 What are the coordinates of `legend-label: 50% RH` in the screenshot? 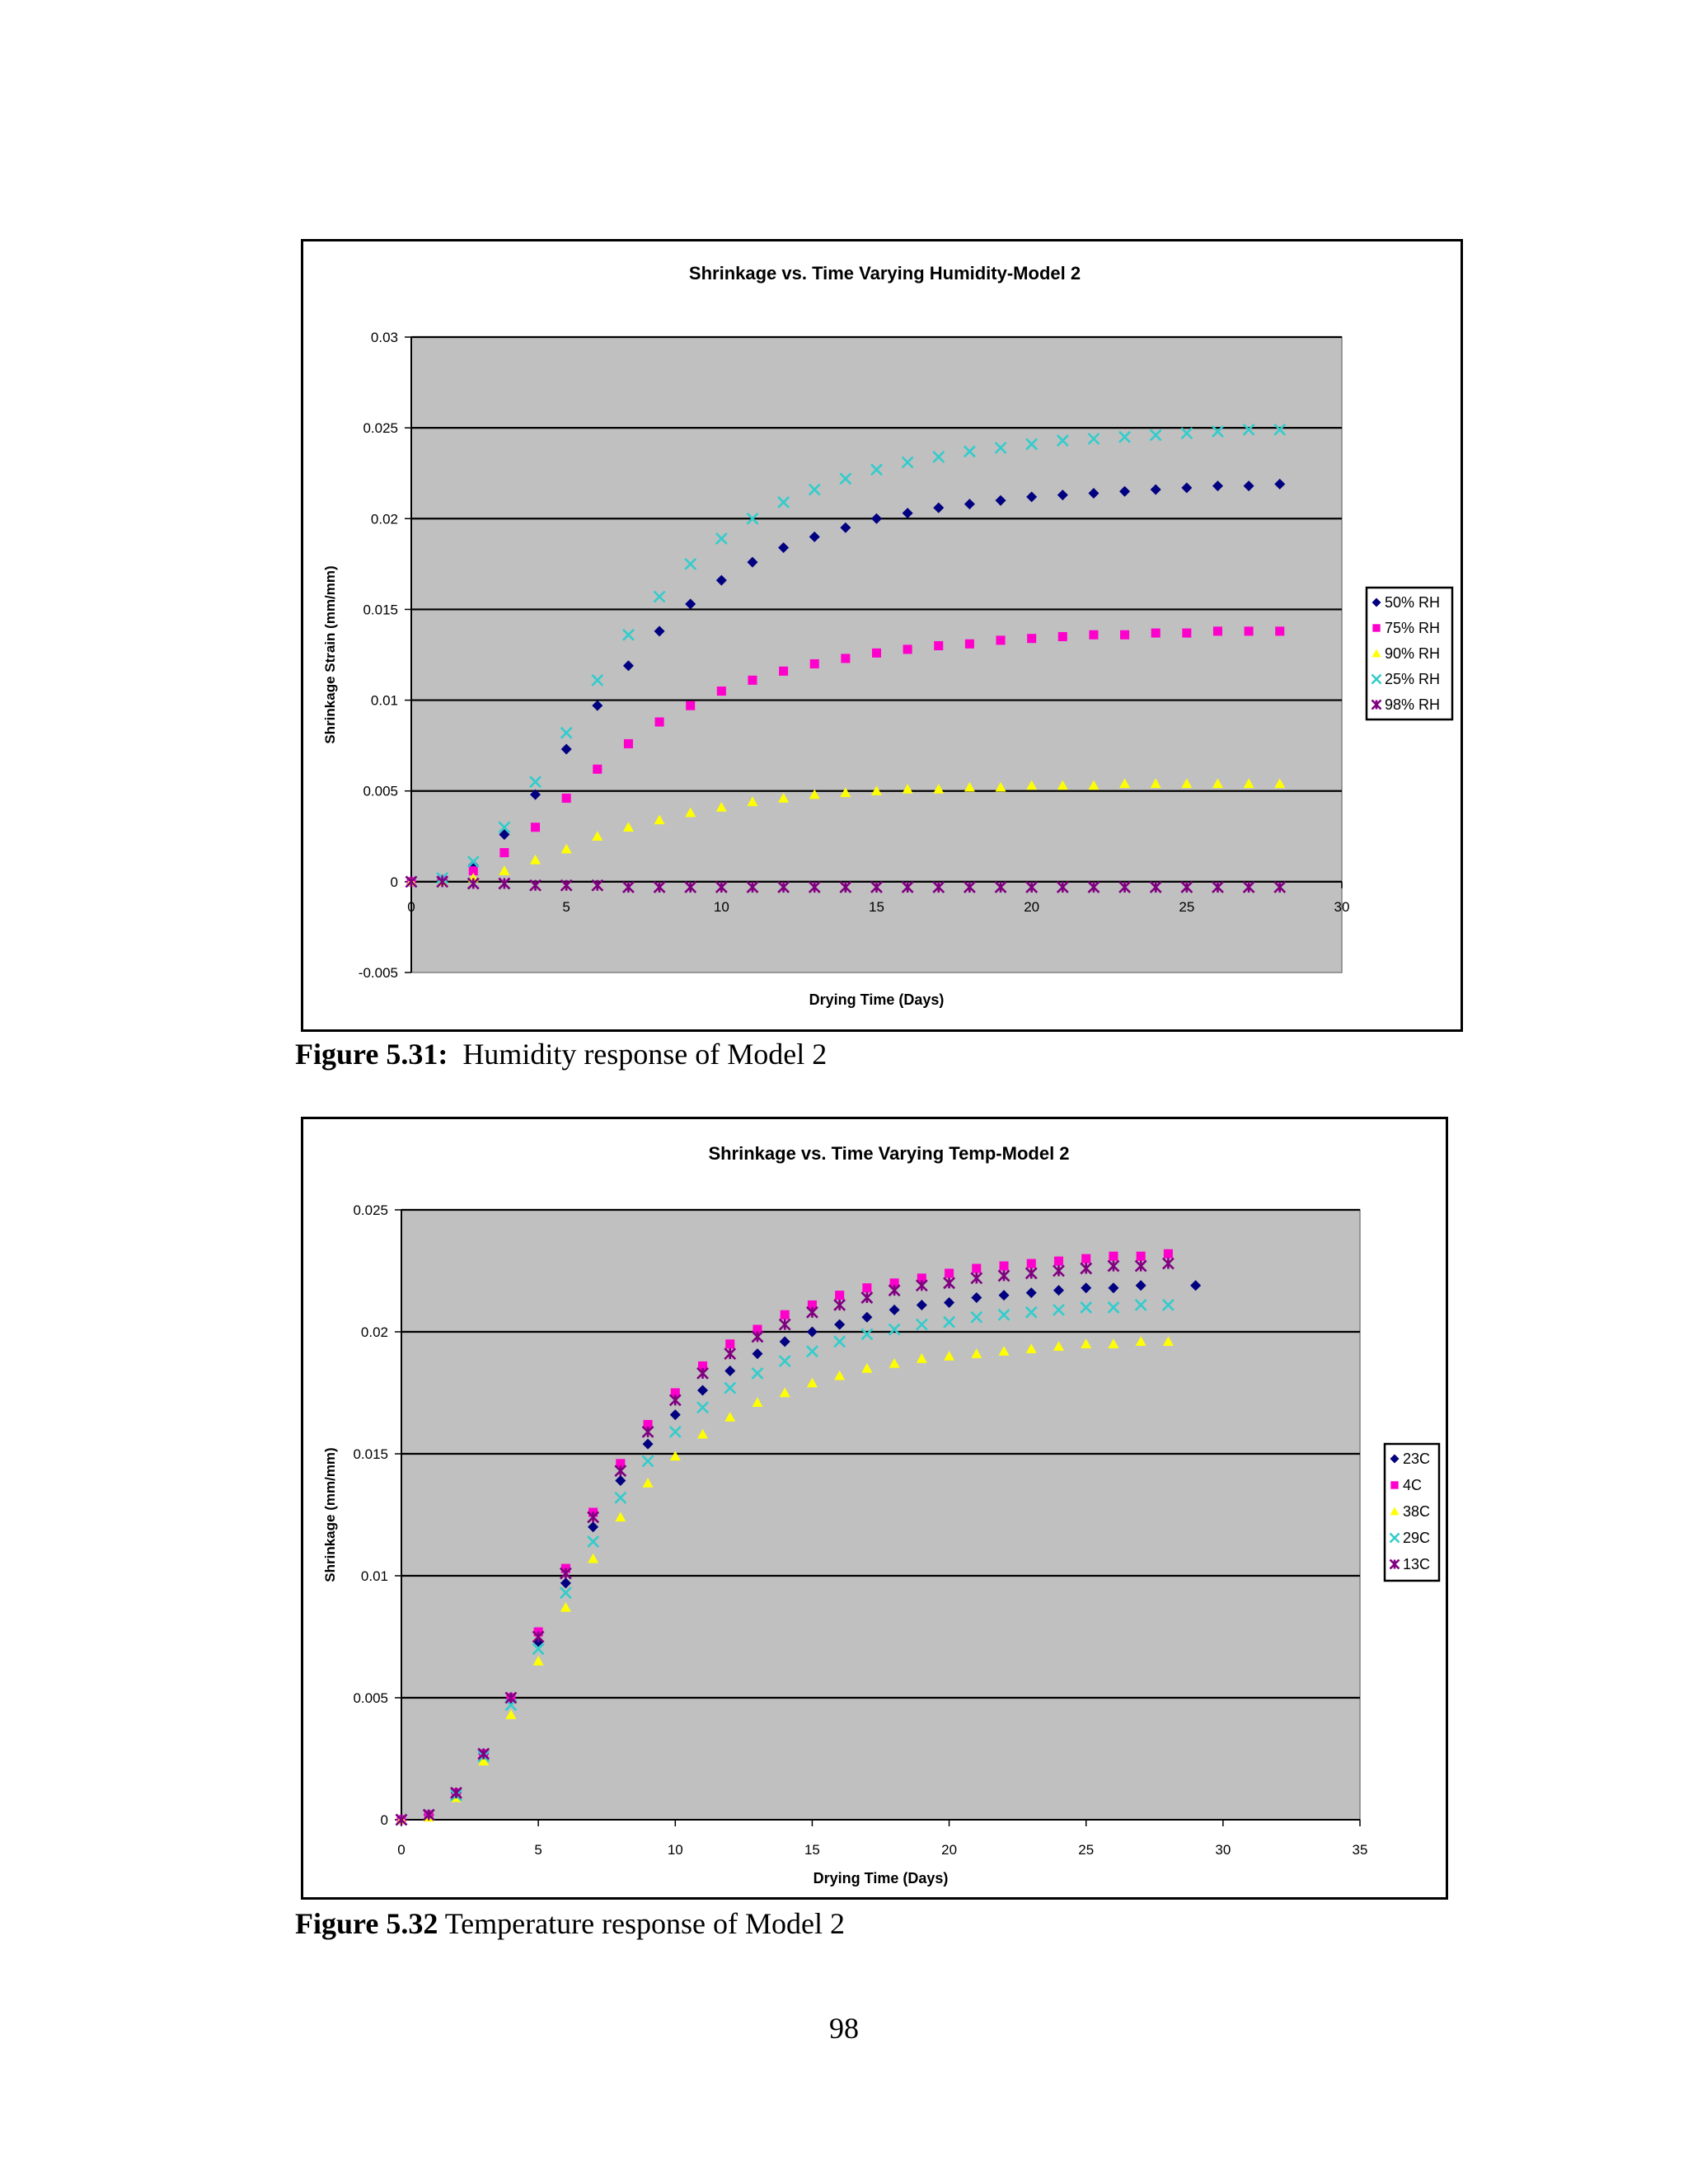 It's located at (1412, 602).